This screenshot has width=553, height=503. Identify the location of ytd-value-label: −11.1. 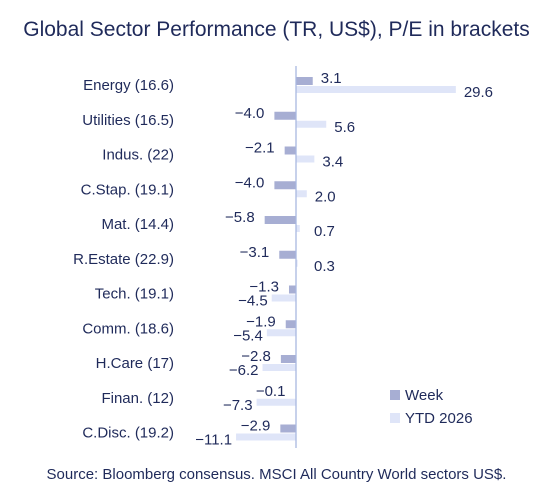
(213, 440).